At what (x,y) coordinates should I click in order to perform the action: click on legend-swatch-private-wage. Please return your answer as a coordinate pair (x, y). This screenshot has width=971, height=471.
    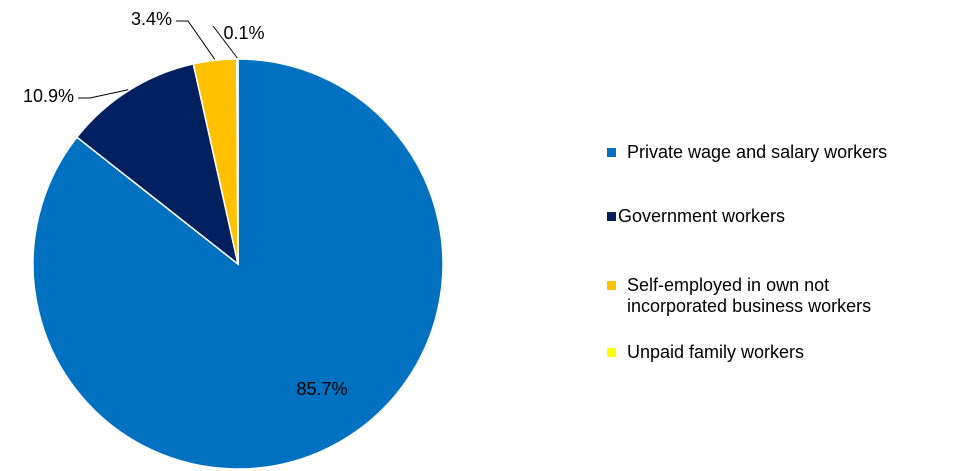
    Looking at the image, I should click on (611, 152).